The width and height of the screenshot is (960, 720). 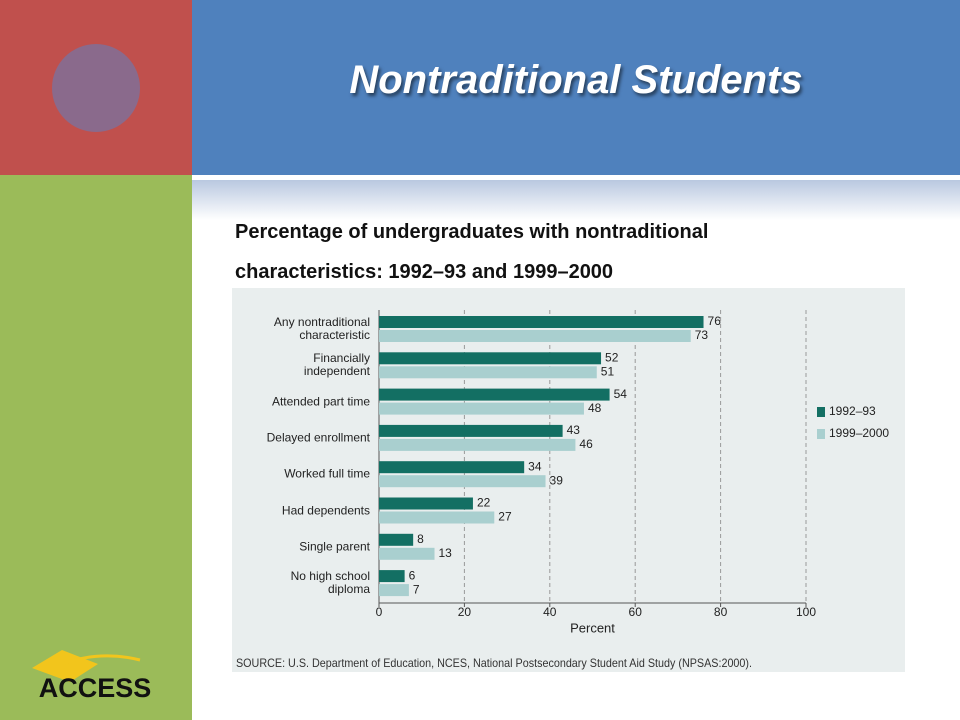 I want to click on value-label: 43, so click(x=574, y=430).